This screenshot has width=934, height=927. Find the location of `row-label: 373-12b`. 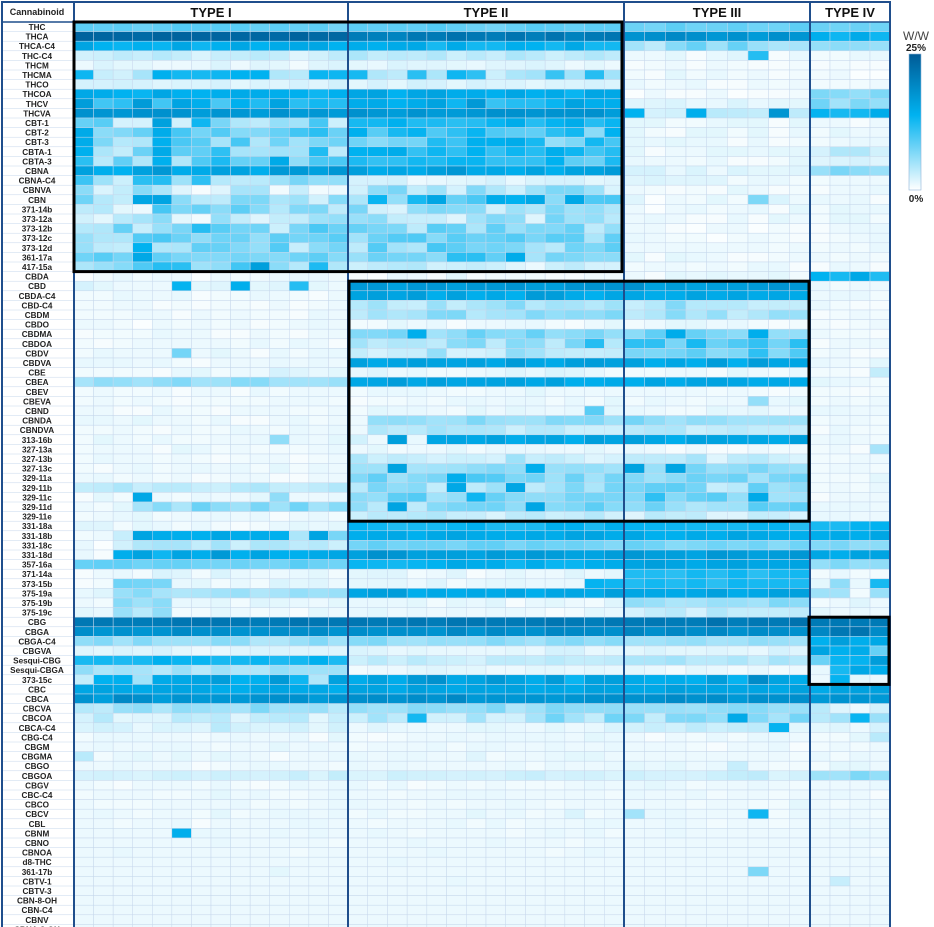

row-label: 373-12b is located at coordinates (37, 229).